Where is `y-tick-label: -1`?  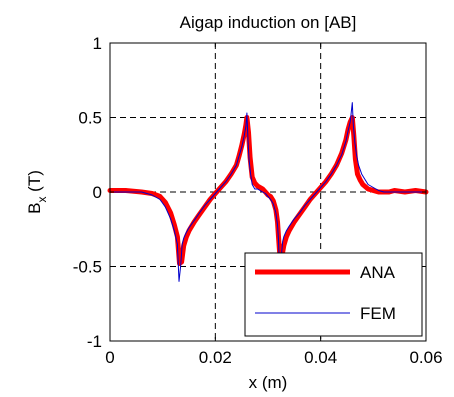
y-tick-label: -1 is located at coordinates (94, 341).